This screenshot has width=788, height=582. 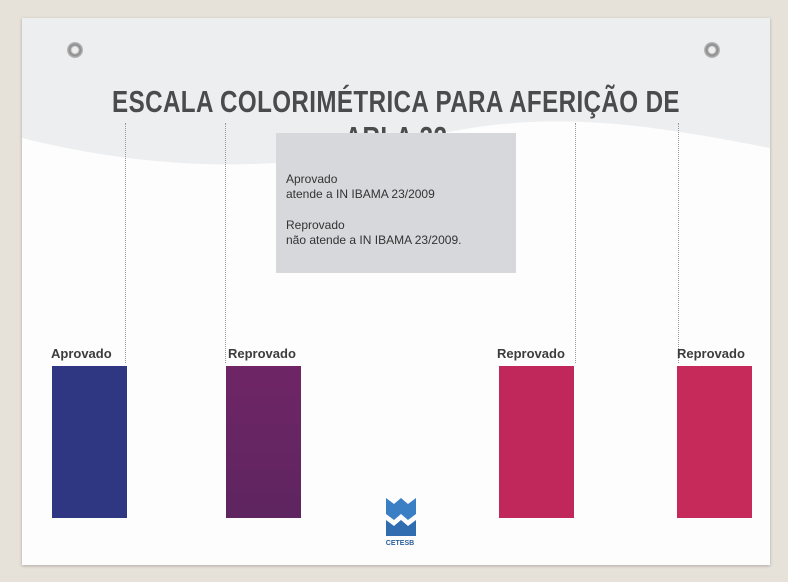 I want to click on logo-text: CETESB, so click(x=400, y=543).